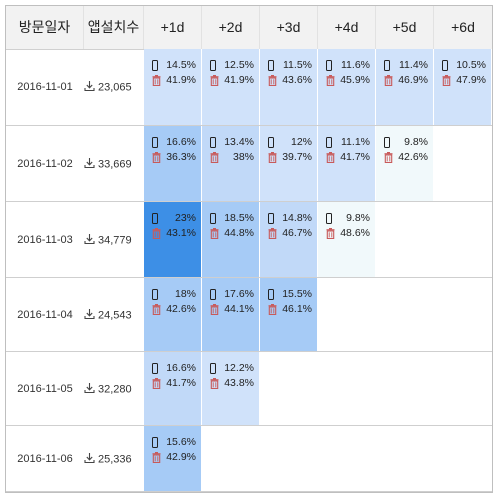  Describe the element at coordinates (471, 80) in the screenshot. I see `uninstall-rate: 47.9%` at that location.